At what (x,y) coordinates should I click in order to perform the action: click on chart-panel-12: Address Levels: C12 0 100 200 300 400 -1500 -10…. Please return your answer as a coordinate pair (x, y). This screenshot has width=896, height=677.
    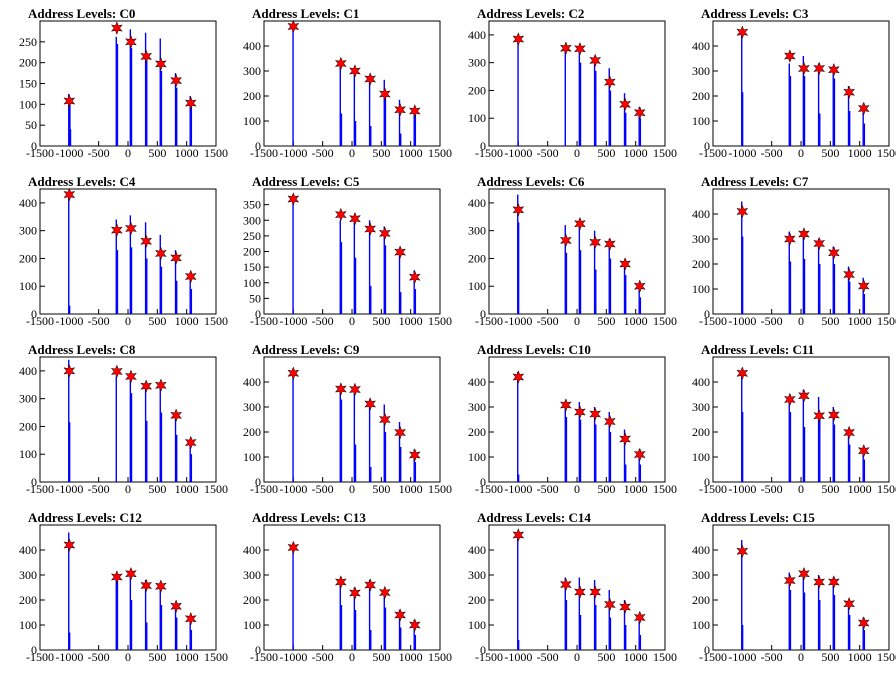
    Looking at the image, I should click on (123, 587).